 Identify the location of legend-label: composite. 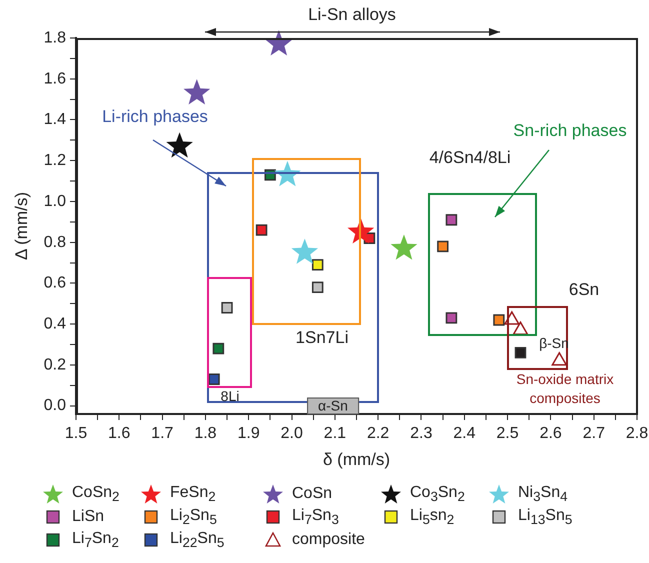
(328, 540).